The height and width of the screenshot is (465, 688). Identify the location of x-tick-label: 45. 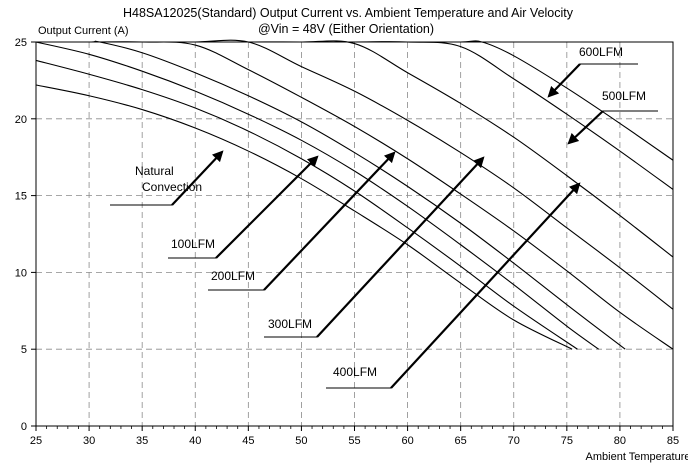
(248, 441).